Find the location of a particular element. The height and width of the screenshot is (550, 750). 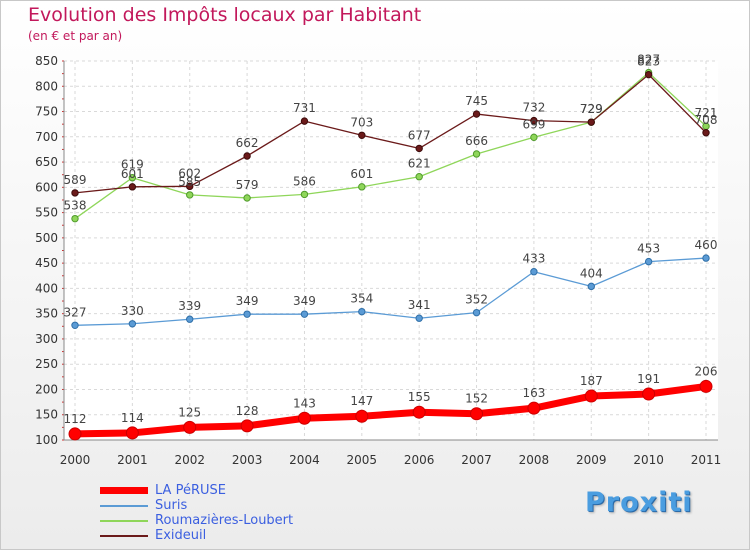

legend-swatch-exideuil is located at coordinates (124, 536).